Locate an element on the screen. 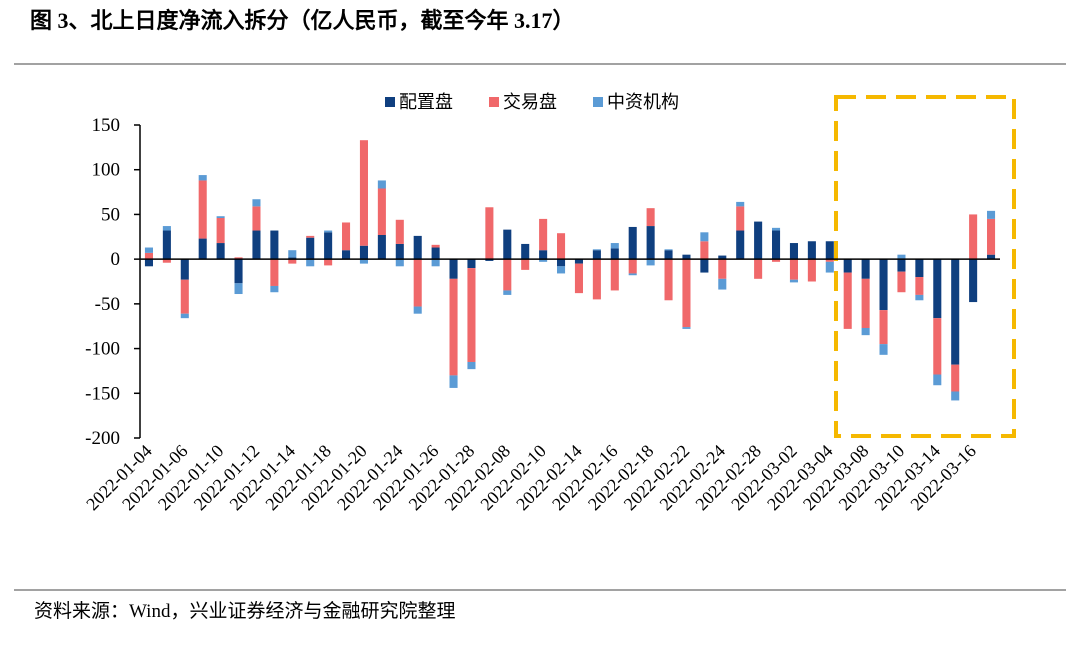  y-tick-label: 150 is located at coordinates (106, 125).